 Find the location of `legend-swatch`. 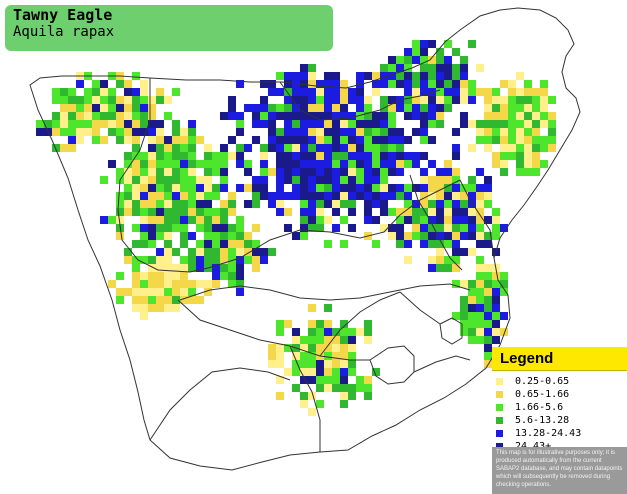

legend-swatch is located at coordinates (499, 433).